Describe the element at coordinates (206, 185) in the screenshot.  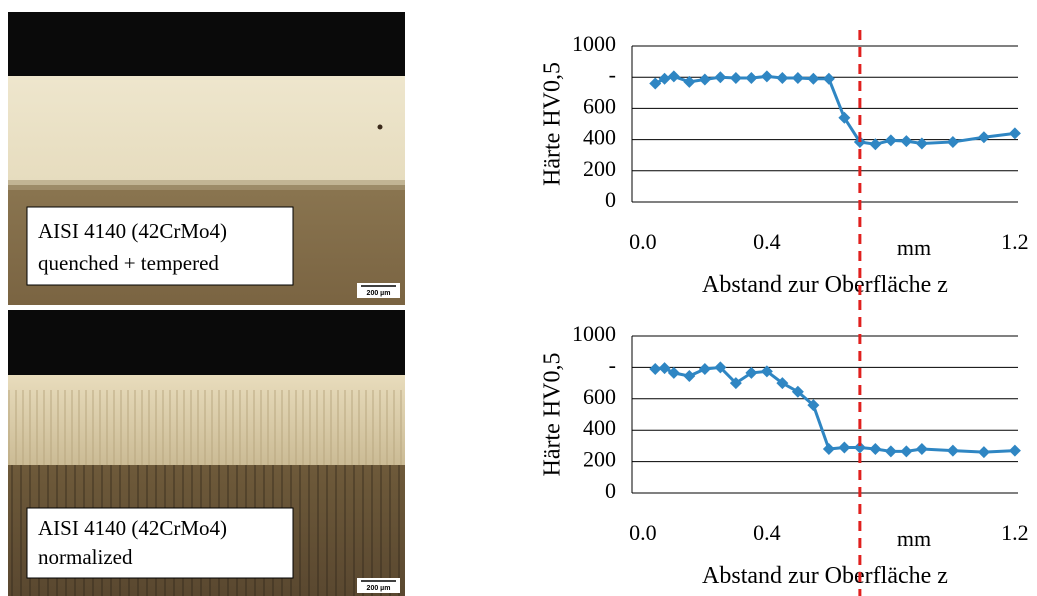
I see `interface` at that location.